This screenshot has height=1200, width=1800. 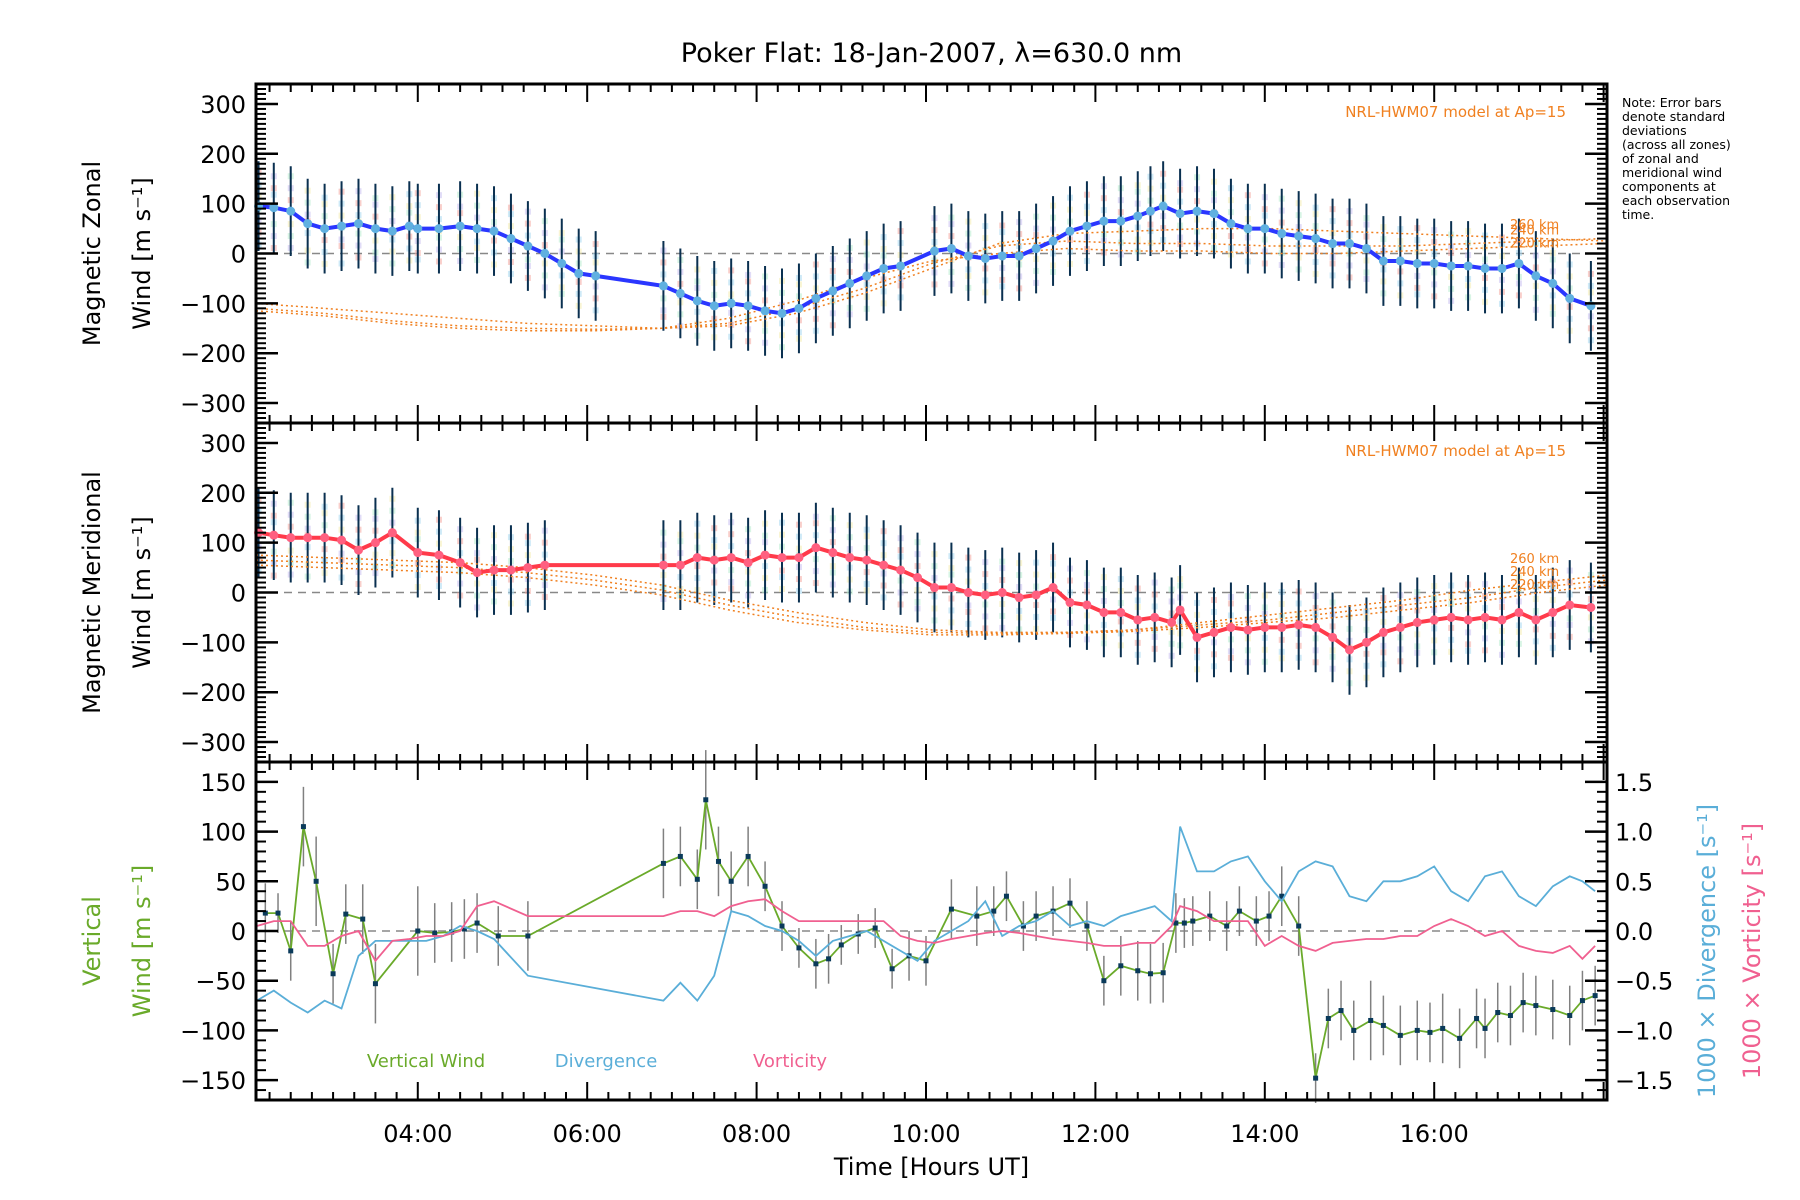 What do you see at coordinates (1634, 882) in the screenshot?
I see `y2-tick-label: 0.5` at bounding box center [1634, 882].